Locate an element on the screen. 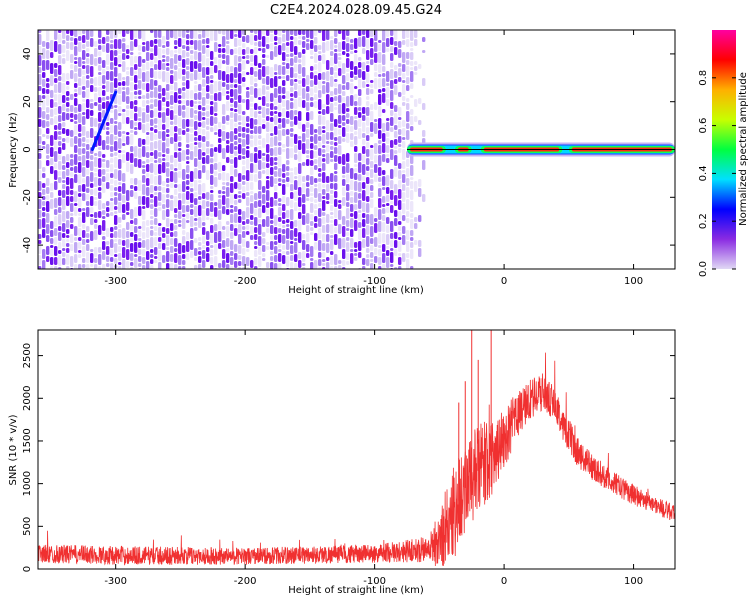 The height and width of the screenshot is (600, 750). y-tick-label: -40 is located at coordinates (27, 245).